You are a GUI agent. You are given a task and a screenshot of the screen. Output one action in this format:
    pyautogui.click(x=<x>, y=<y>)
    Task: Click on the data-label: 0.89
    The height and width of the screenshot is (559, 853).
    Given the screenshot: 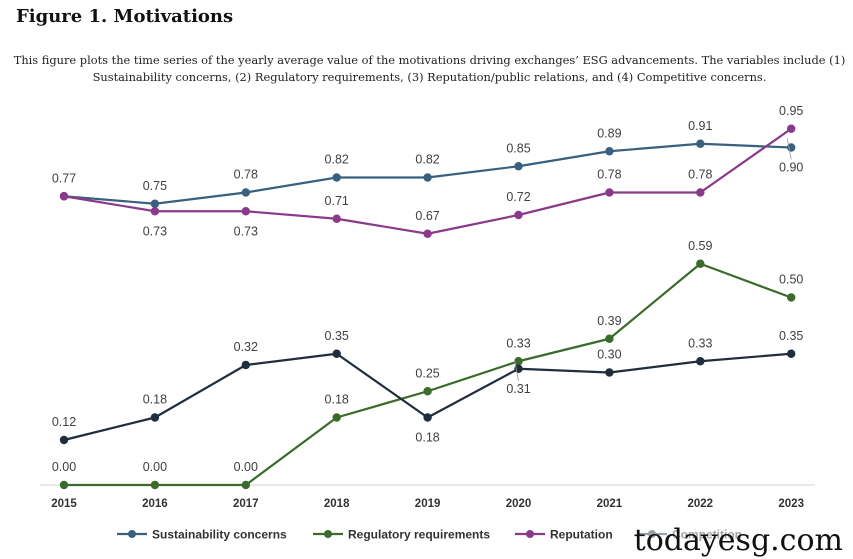 What is the action you would take?
    pyautogui.click(x=609, y=133)
    